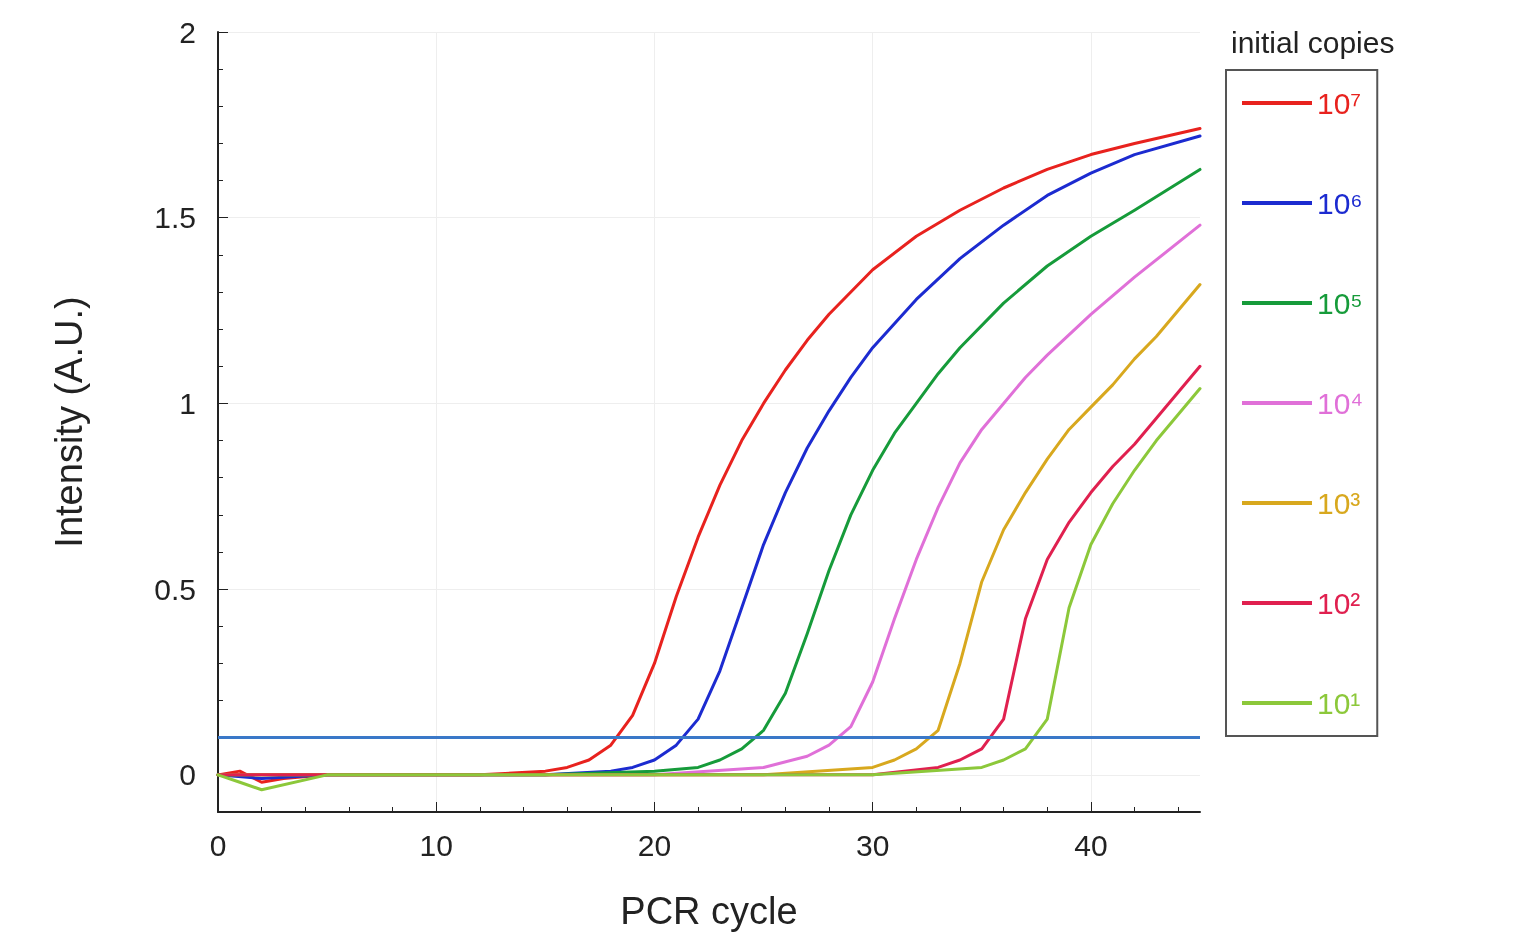  Describe the element at coordinates (1339, 703) in the screenshot. I see `legend-label: 10¹` at that location.